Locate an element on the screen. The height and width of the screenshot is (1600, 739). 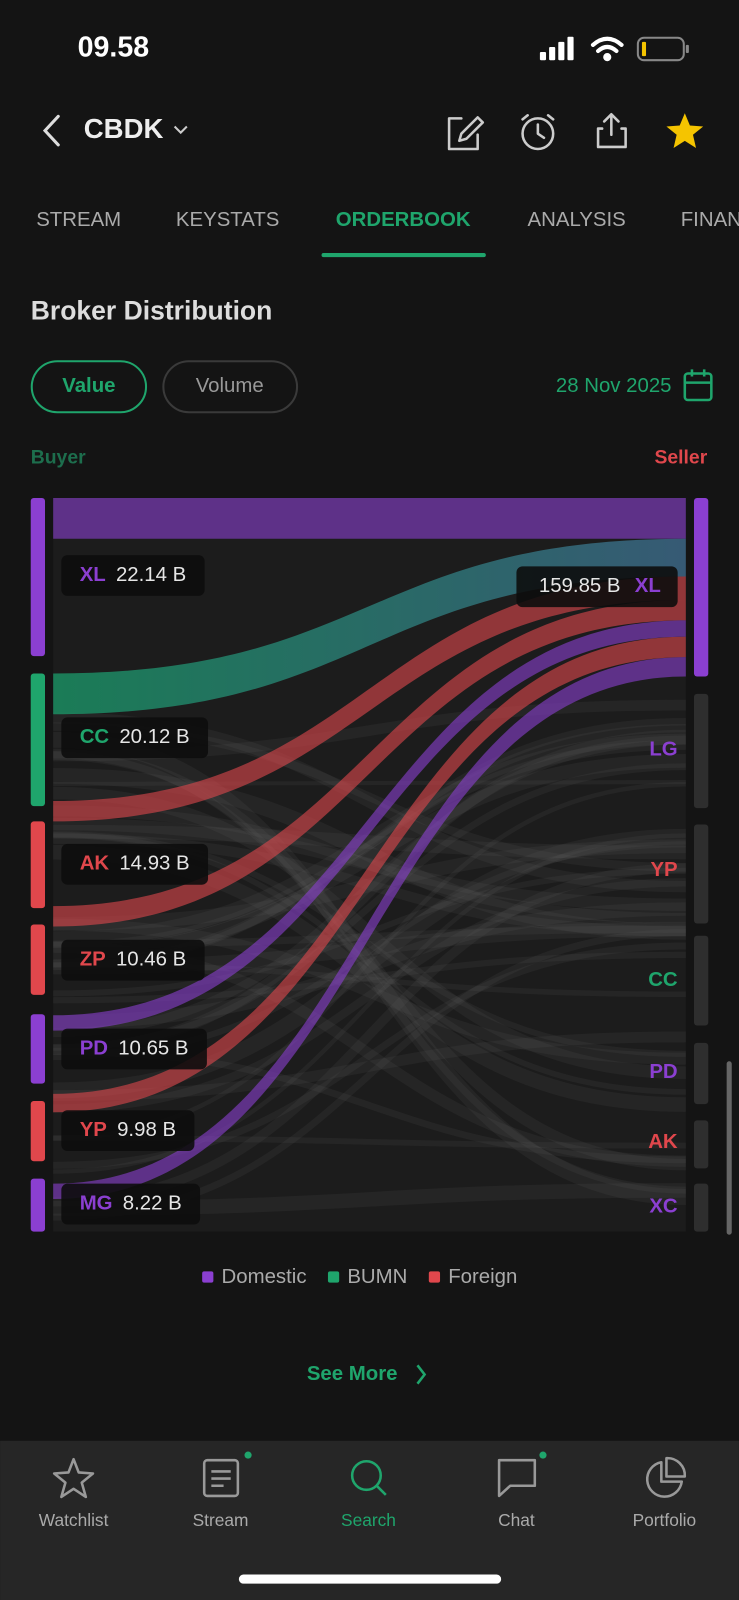
tab: ORDERBOOK is located at coordinates (403, 220).